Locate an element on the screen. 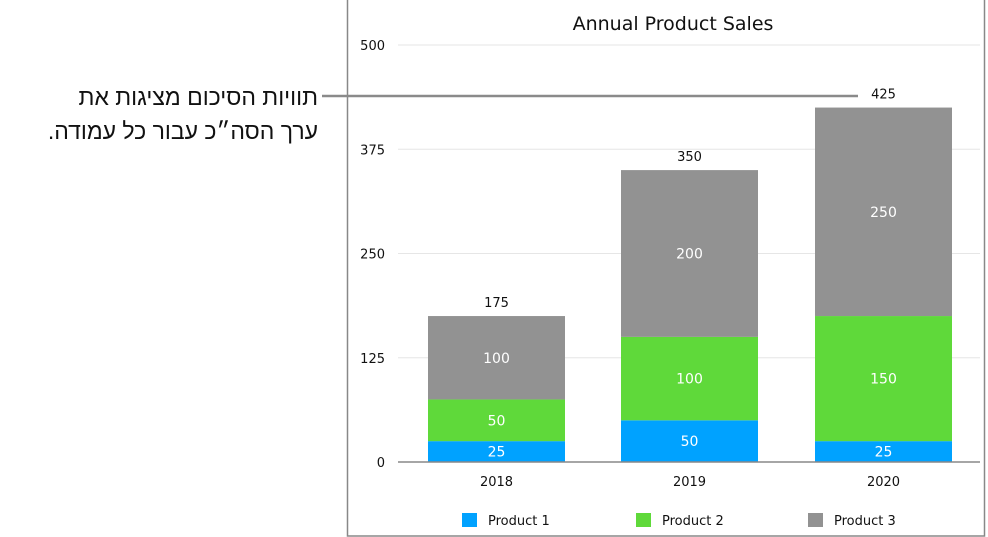 The height and width of the screenshot is (537, 988). chart-title: Annual Product Sales is located at coordinates (673, 24).